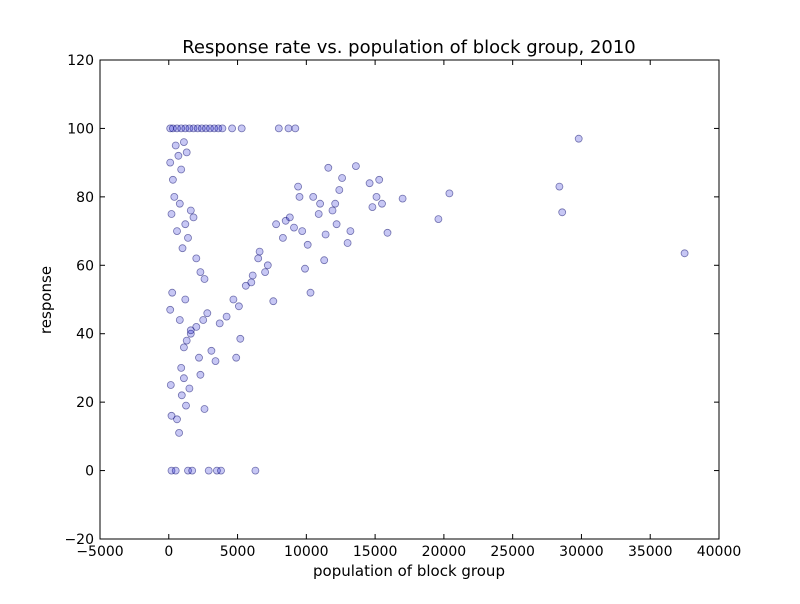 This screenshot has width=800, height=604. What do you see at coordinates (719, 552) in the screenshot?
I see `x-tick-label: 40000` at bounding box center [719, 552].